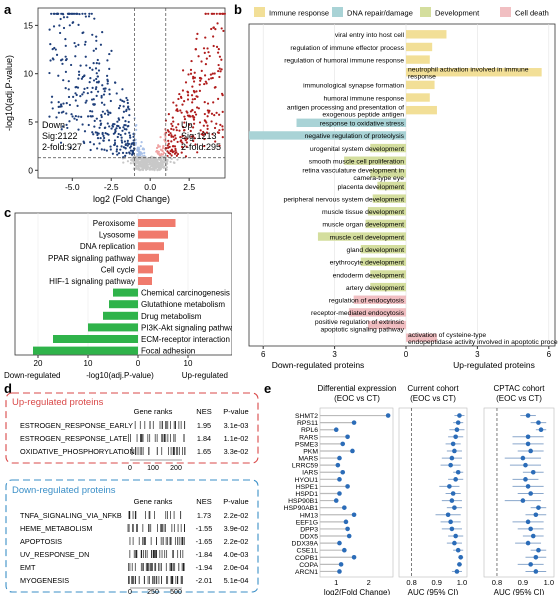 This screenshot has width=558, height=600. What do you see at coordinates (138, 363) in the screenshot?
I see `x-tick-label: 0` at bounding box center [138, 363].